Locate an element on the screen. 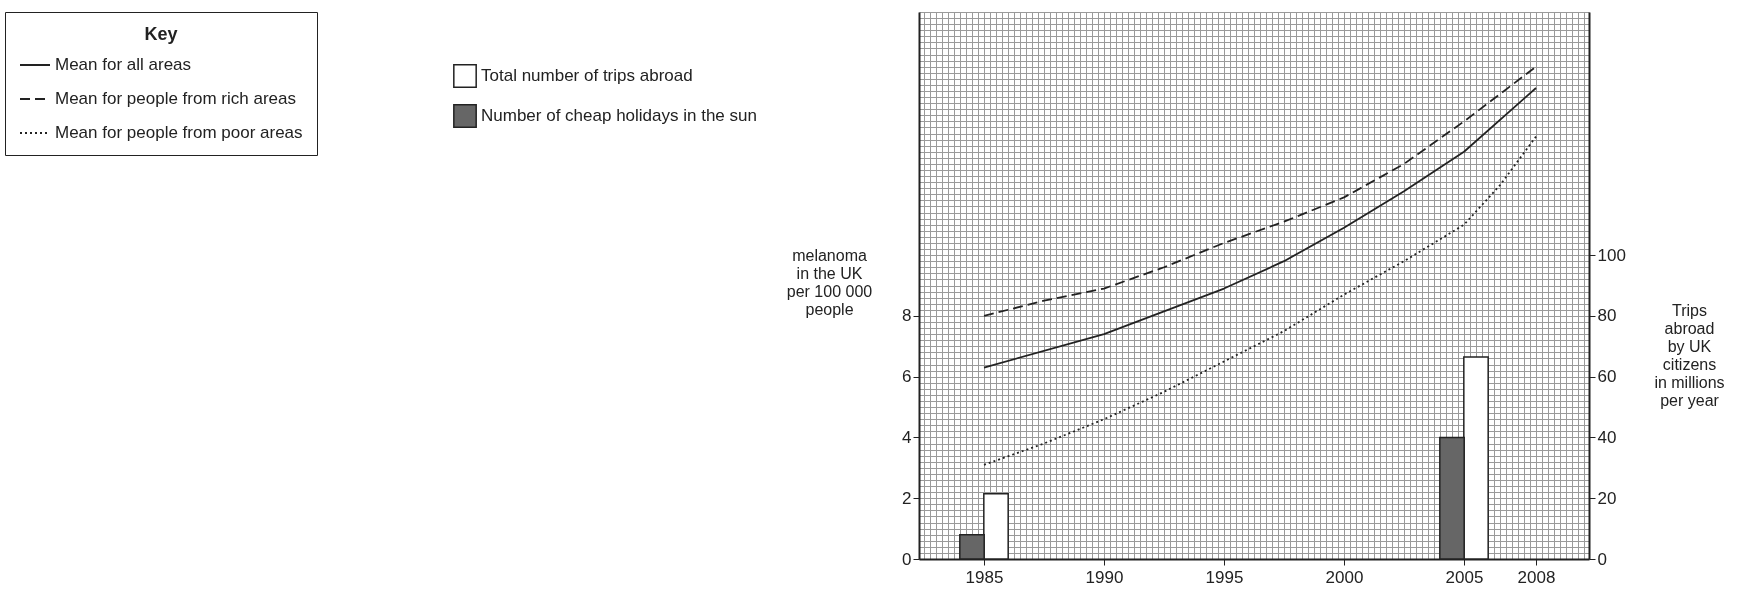 This screenshot has height=593, width=1752. y-axis-title: melanoma in the UK per 100 000 people is located at coordinates (829, 282).